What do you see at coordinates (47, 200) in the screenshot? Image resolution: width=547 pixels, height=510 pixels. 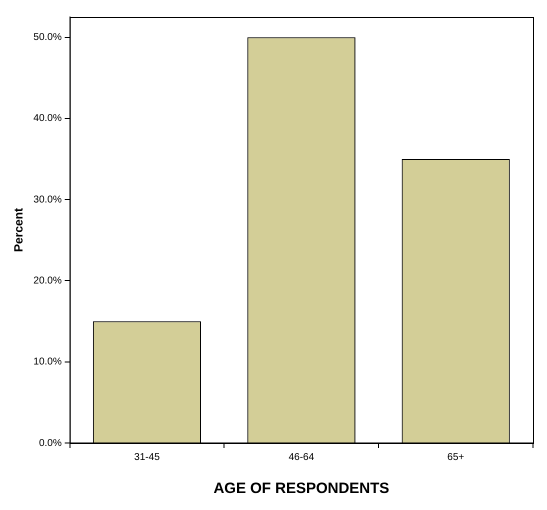 I see `y-tick-label: 30.0%` at bounding box center [47, 200].